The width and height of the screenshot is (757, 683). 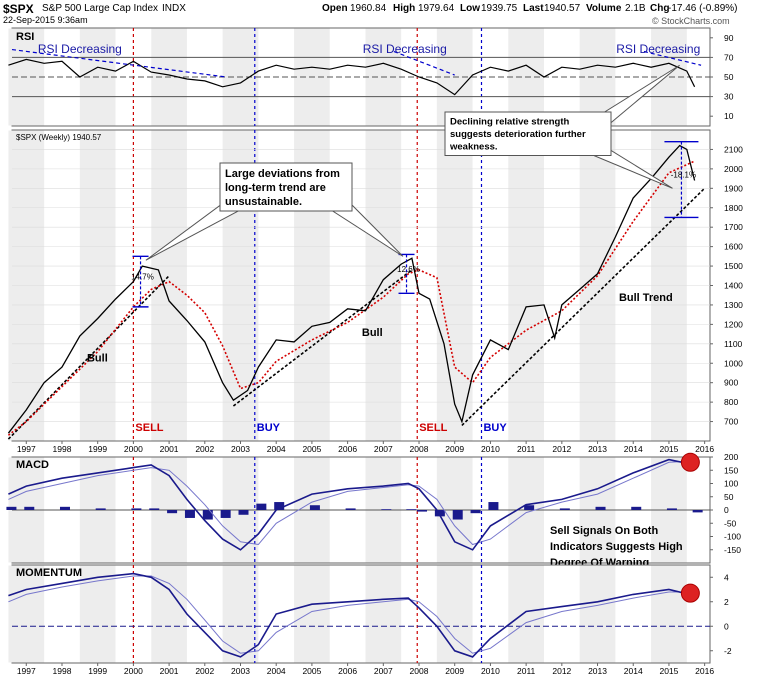 I want to click on rsi-trendline, so click(x=424, y=63).